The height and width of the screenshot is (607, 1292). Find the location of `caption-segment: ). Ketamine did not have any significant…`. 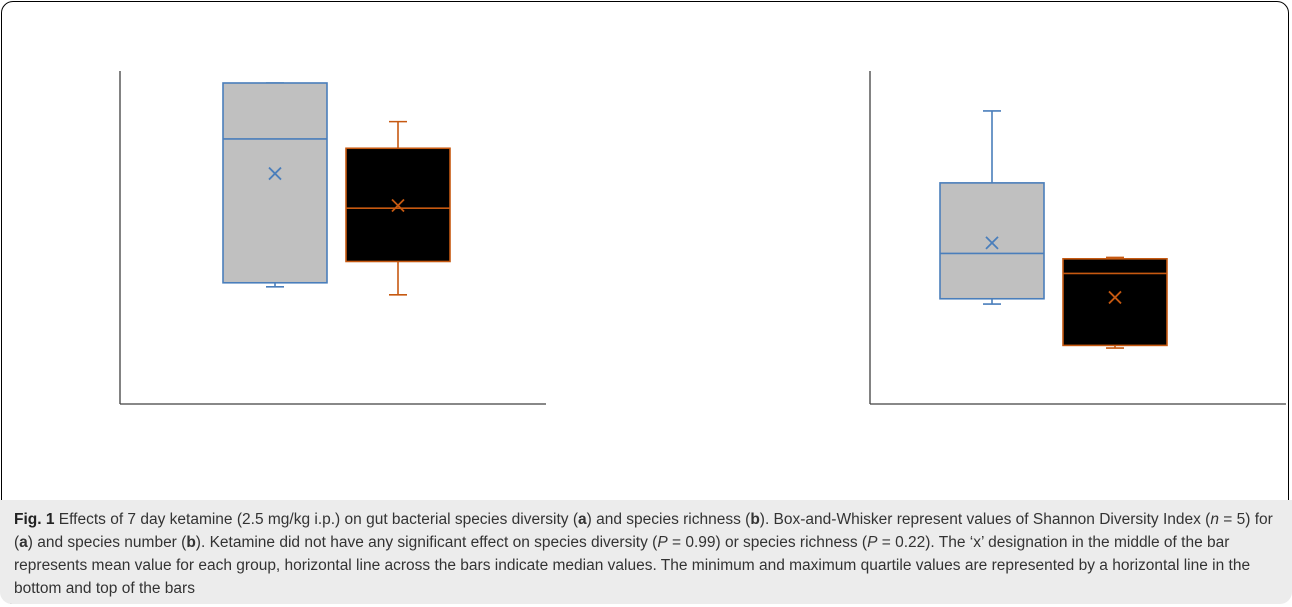

caption-segment: ). Ketamine did not have any significant… is located at coordinates (426, 542).